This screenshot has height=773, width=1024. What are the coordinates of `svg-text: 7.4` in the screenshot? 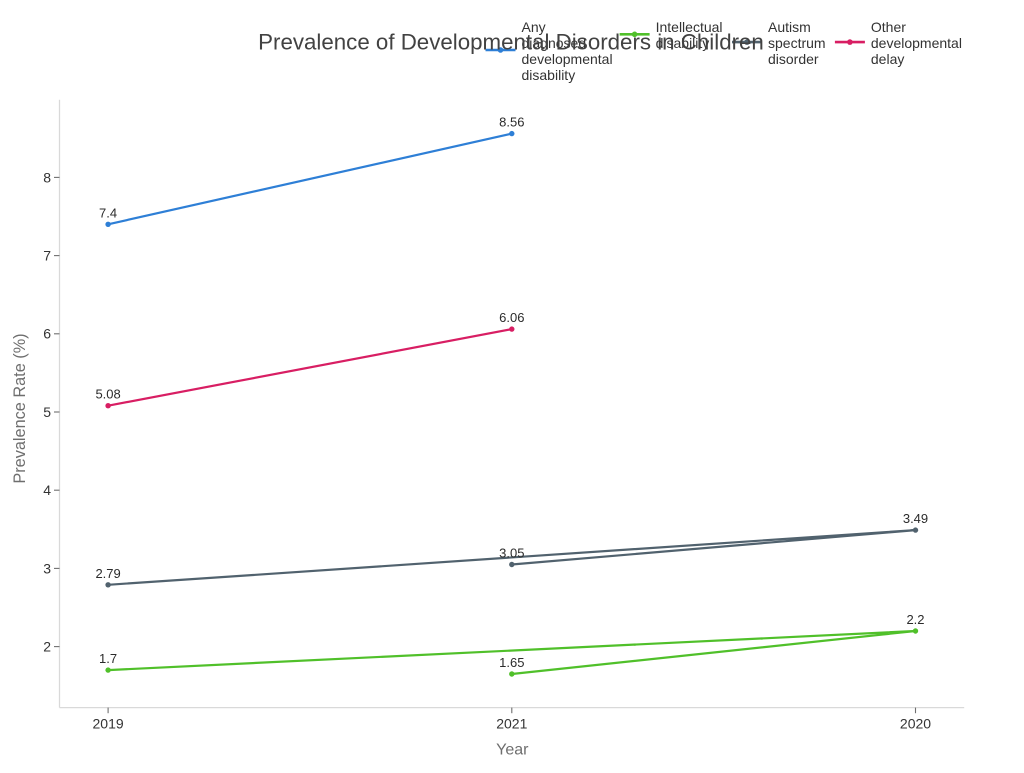 It's located at (108, 212).